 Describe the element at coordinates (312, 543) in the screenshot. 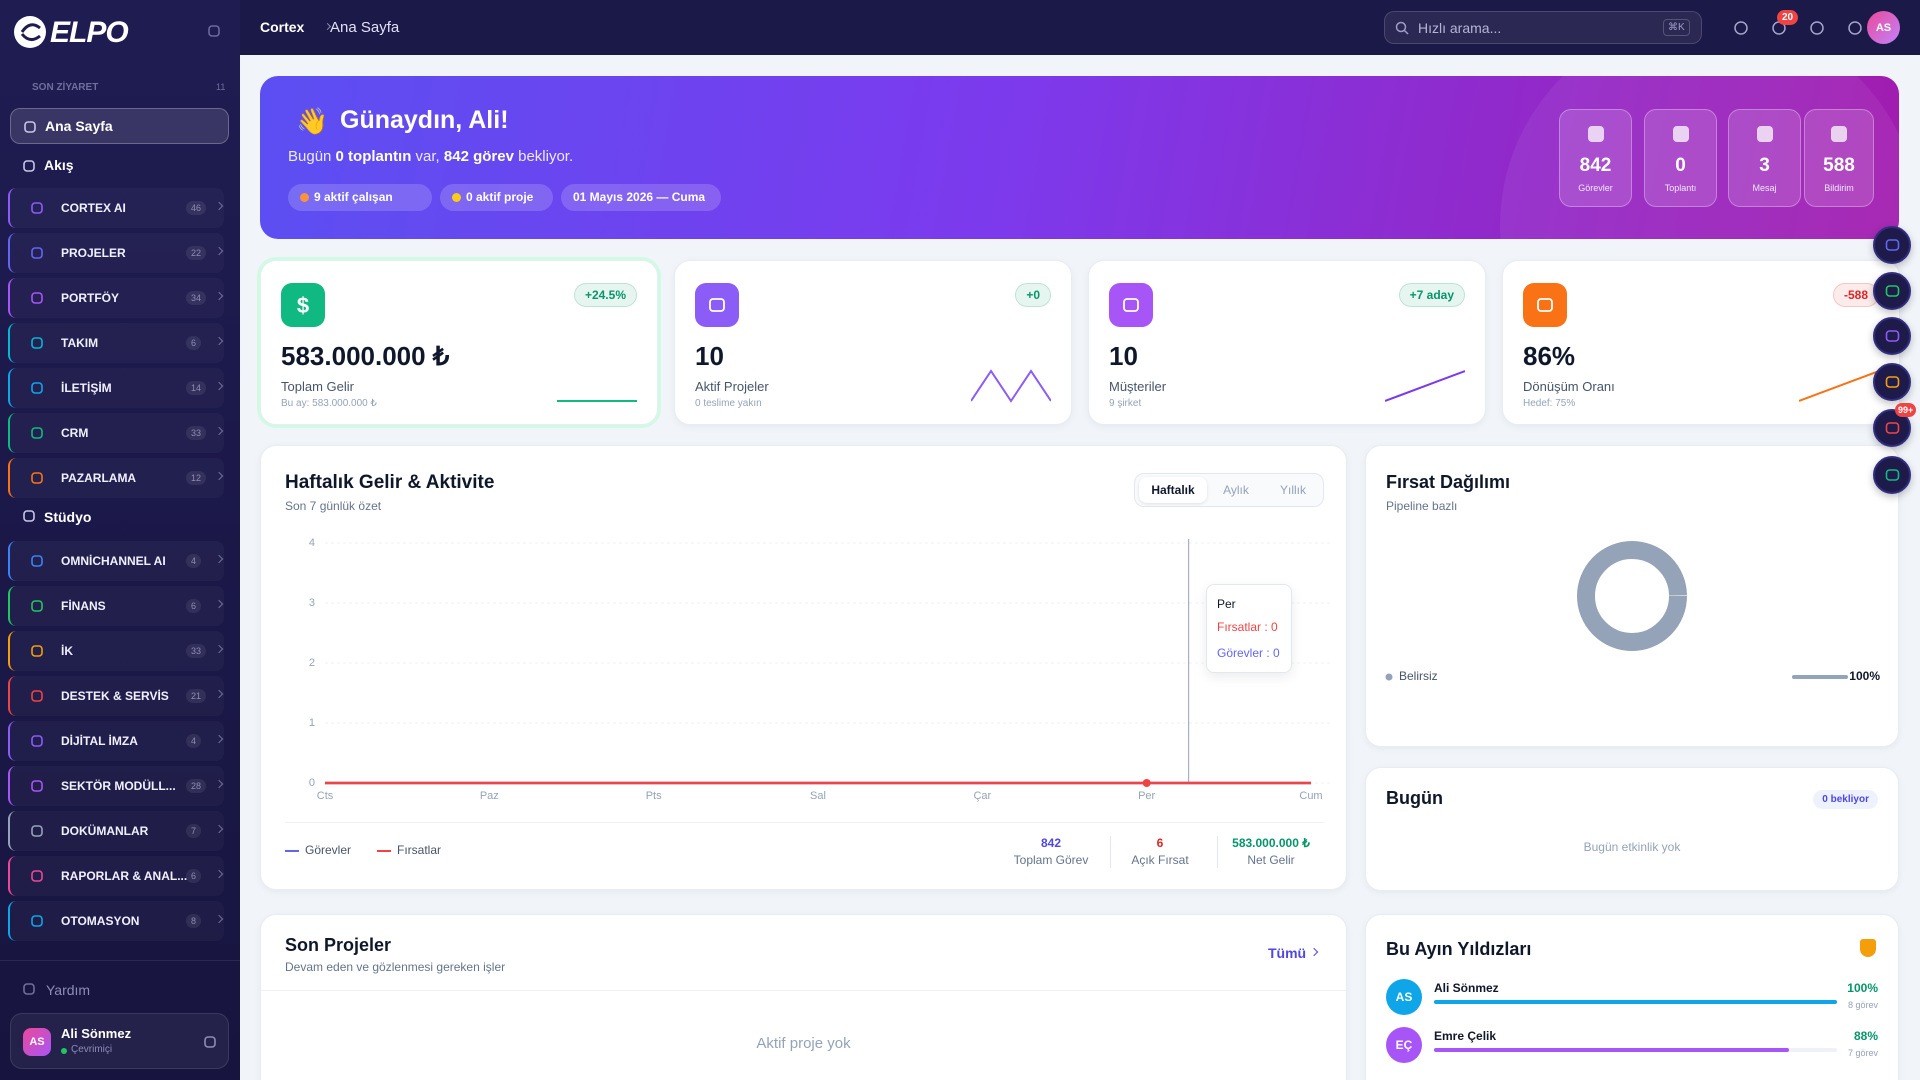

I see `y-tick-label: 4` at that location.